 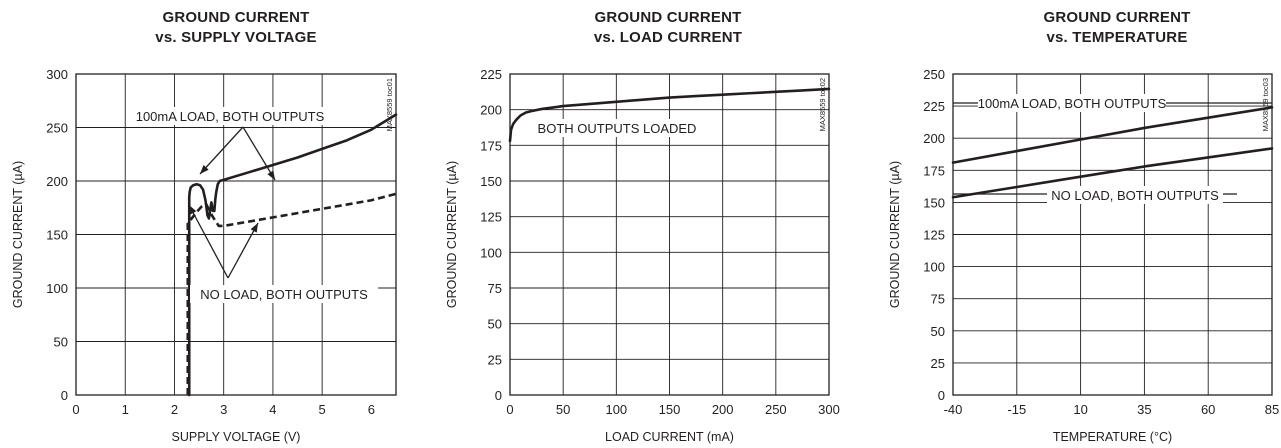 I want to click on chart2-title-line1: GROUND CURRENT, so click(x=668, y=17).